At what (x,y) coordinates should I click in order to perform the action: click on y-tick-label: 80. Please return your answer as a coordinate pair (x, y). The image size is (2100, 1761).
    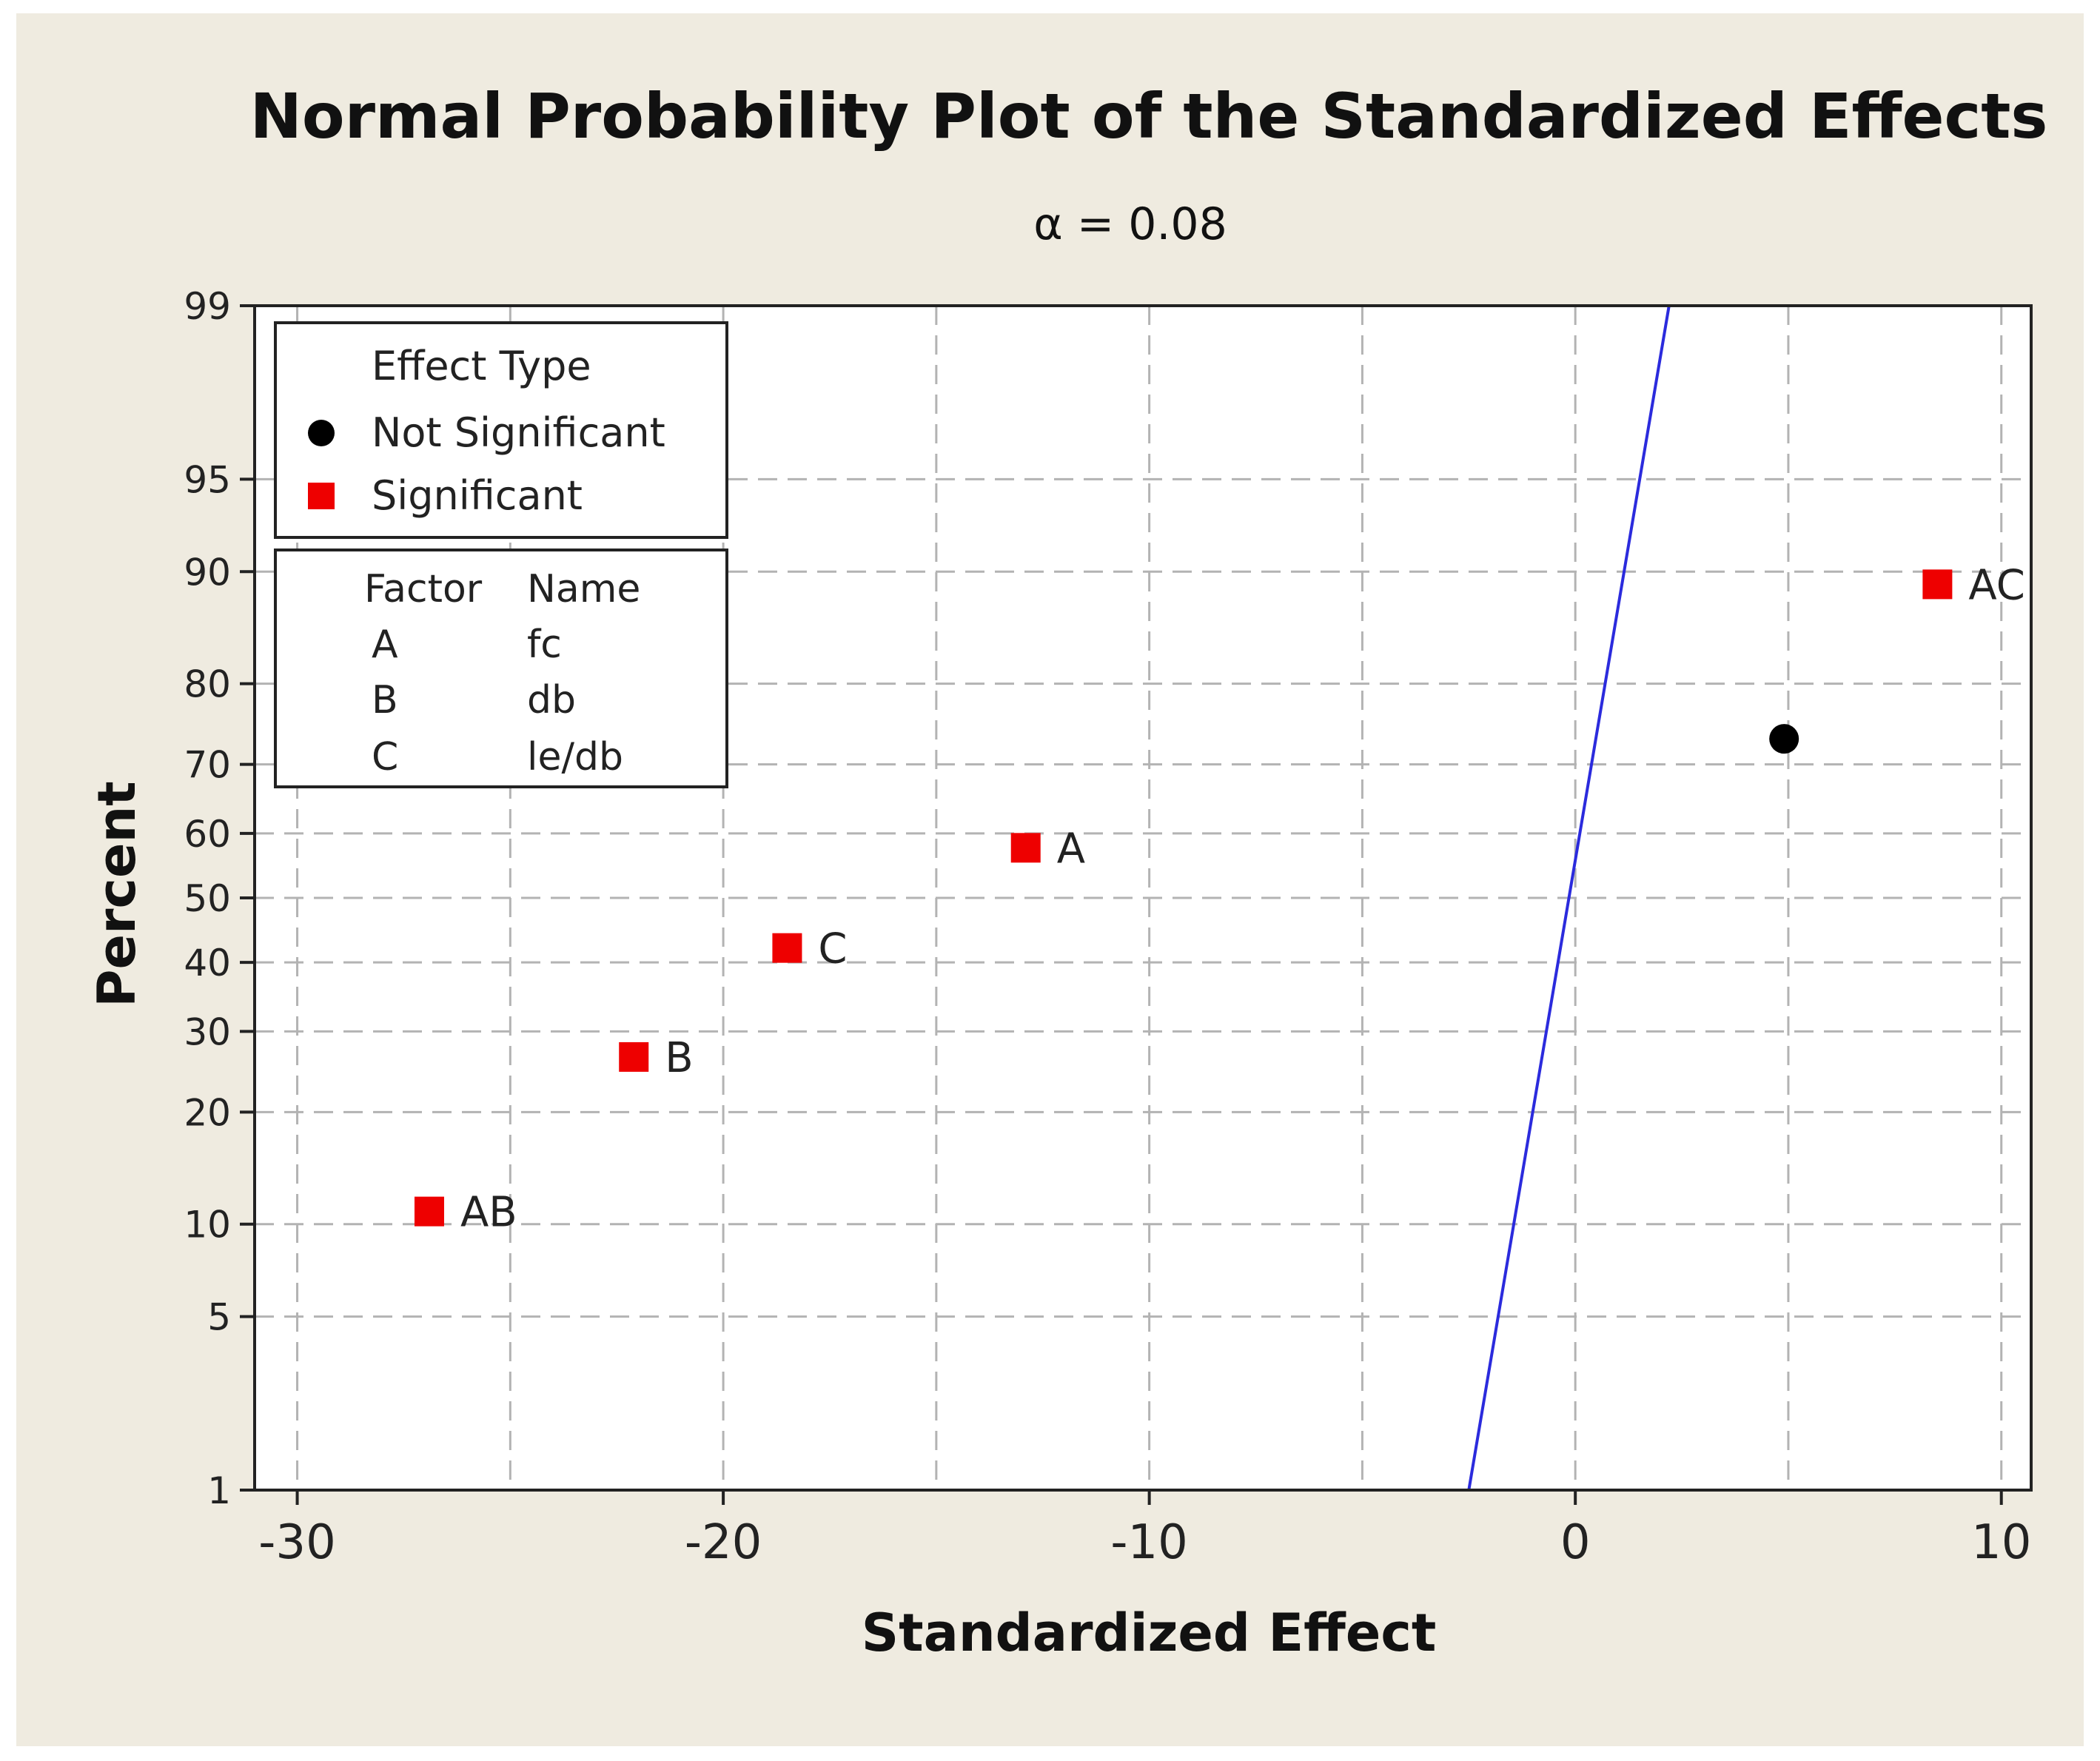
    Looking at the image, I should click on (207, 684).